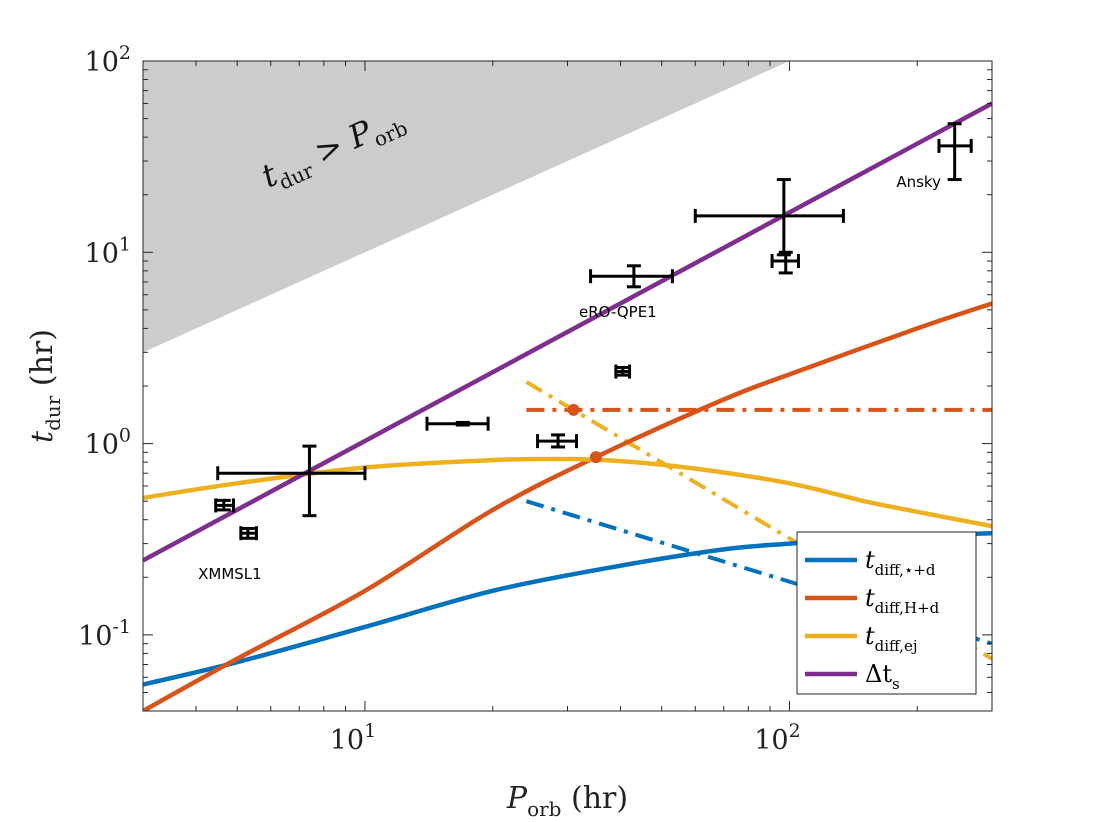 The width and height of the screenshot is (1096, 822). I want to click on legend-label-sub: diff,⋆+d, so click(905, 570).